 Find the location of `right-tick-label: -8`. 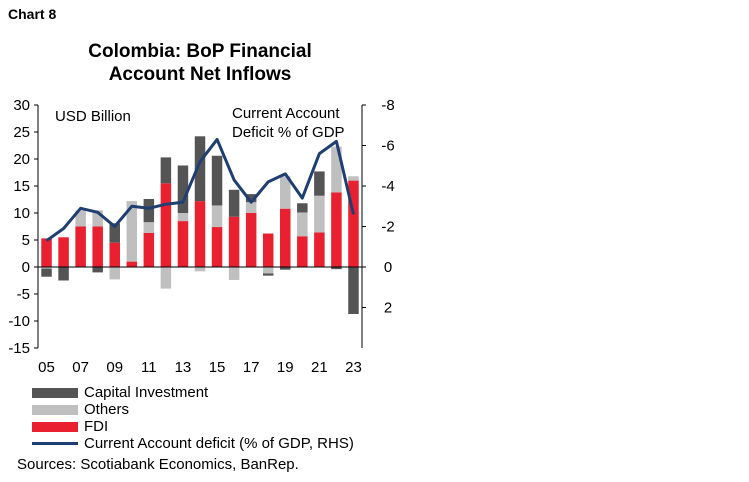

right-tick-label: -8 is located at coordinates (387, 105).